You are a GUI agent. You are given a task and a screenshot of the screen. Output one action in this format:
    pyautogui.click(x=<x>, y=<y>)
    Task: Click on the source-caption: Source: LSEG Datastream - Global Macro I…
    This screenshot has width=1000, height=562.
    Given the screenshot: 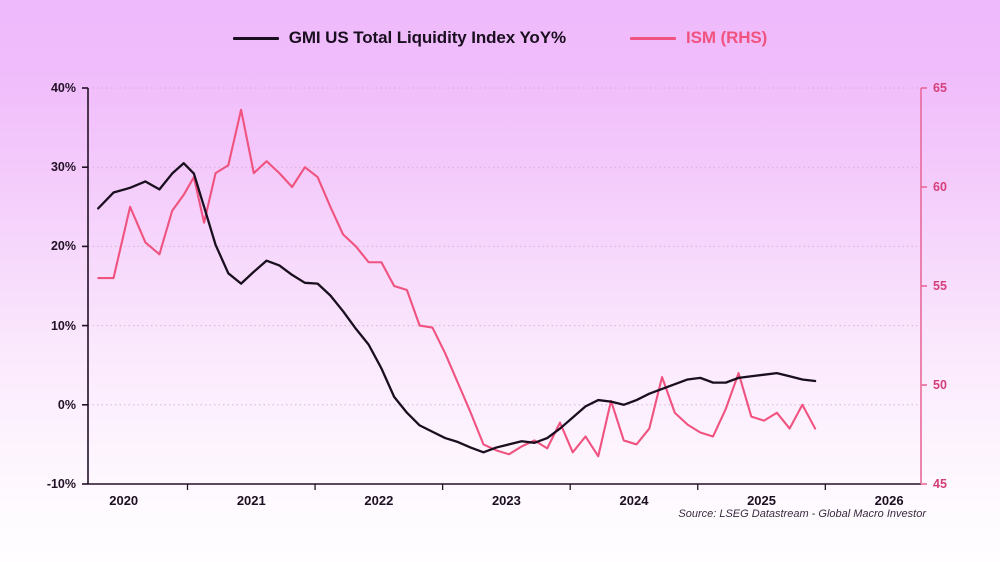 What is the action you would take?
    pyautogui.click(x=802, y=514)
    